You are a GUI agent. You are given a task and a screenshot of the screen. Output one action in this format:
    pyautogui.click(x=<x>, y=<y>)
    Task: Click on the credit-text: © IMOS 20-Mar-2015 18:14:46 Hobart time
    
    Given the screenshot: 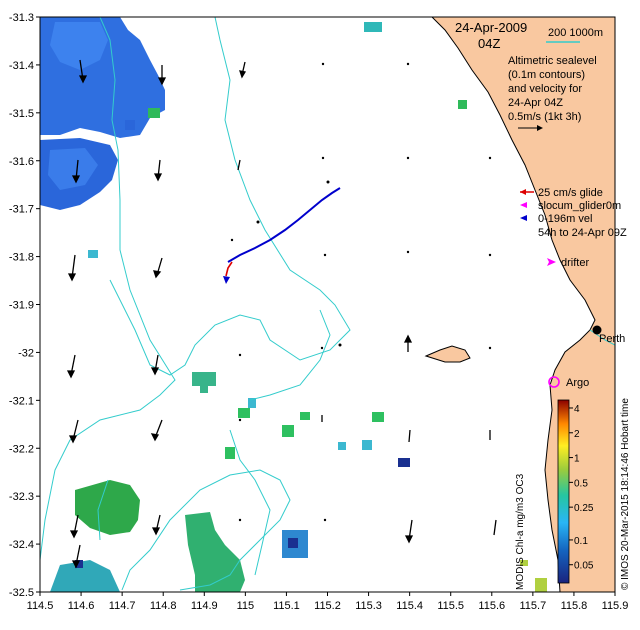 What is the action you would take?
    pyautogui.click(x=625, y=494)
    